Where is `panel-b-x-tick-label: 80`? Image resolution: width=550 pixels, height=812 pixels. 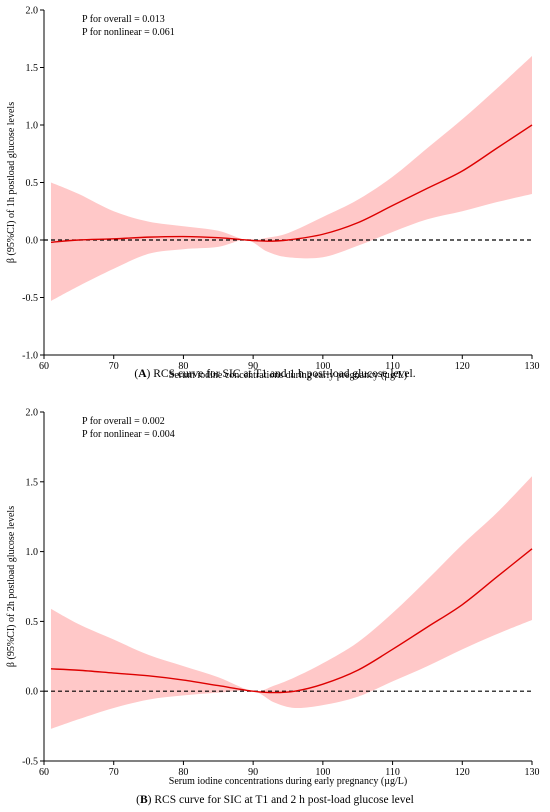
panel-b-x-tick-label: 80 is located at coordinates (183, 772).